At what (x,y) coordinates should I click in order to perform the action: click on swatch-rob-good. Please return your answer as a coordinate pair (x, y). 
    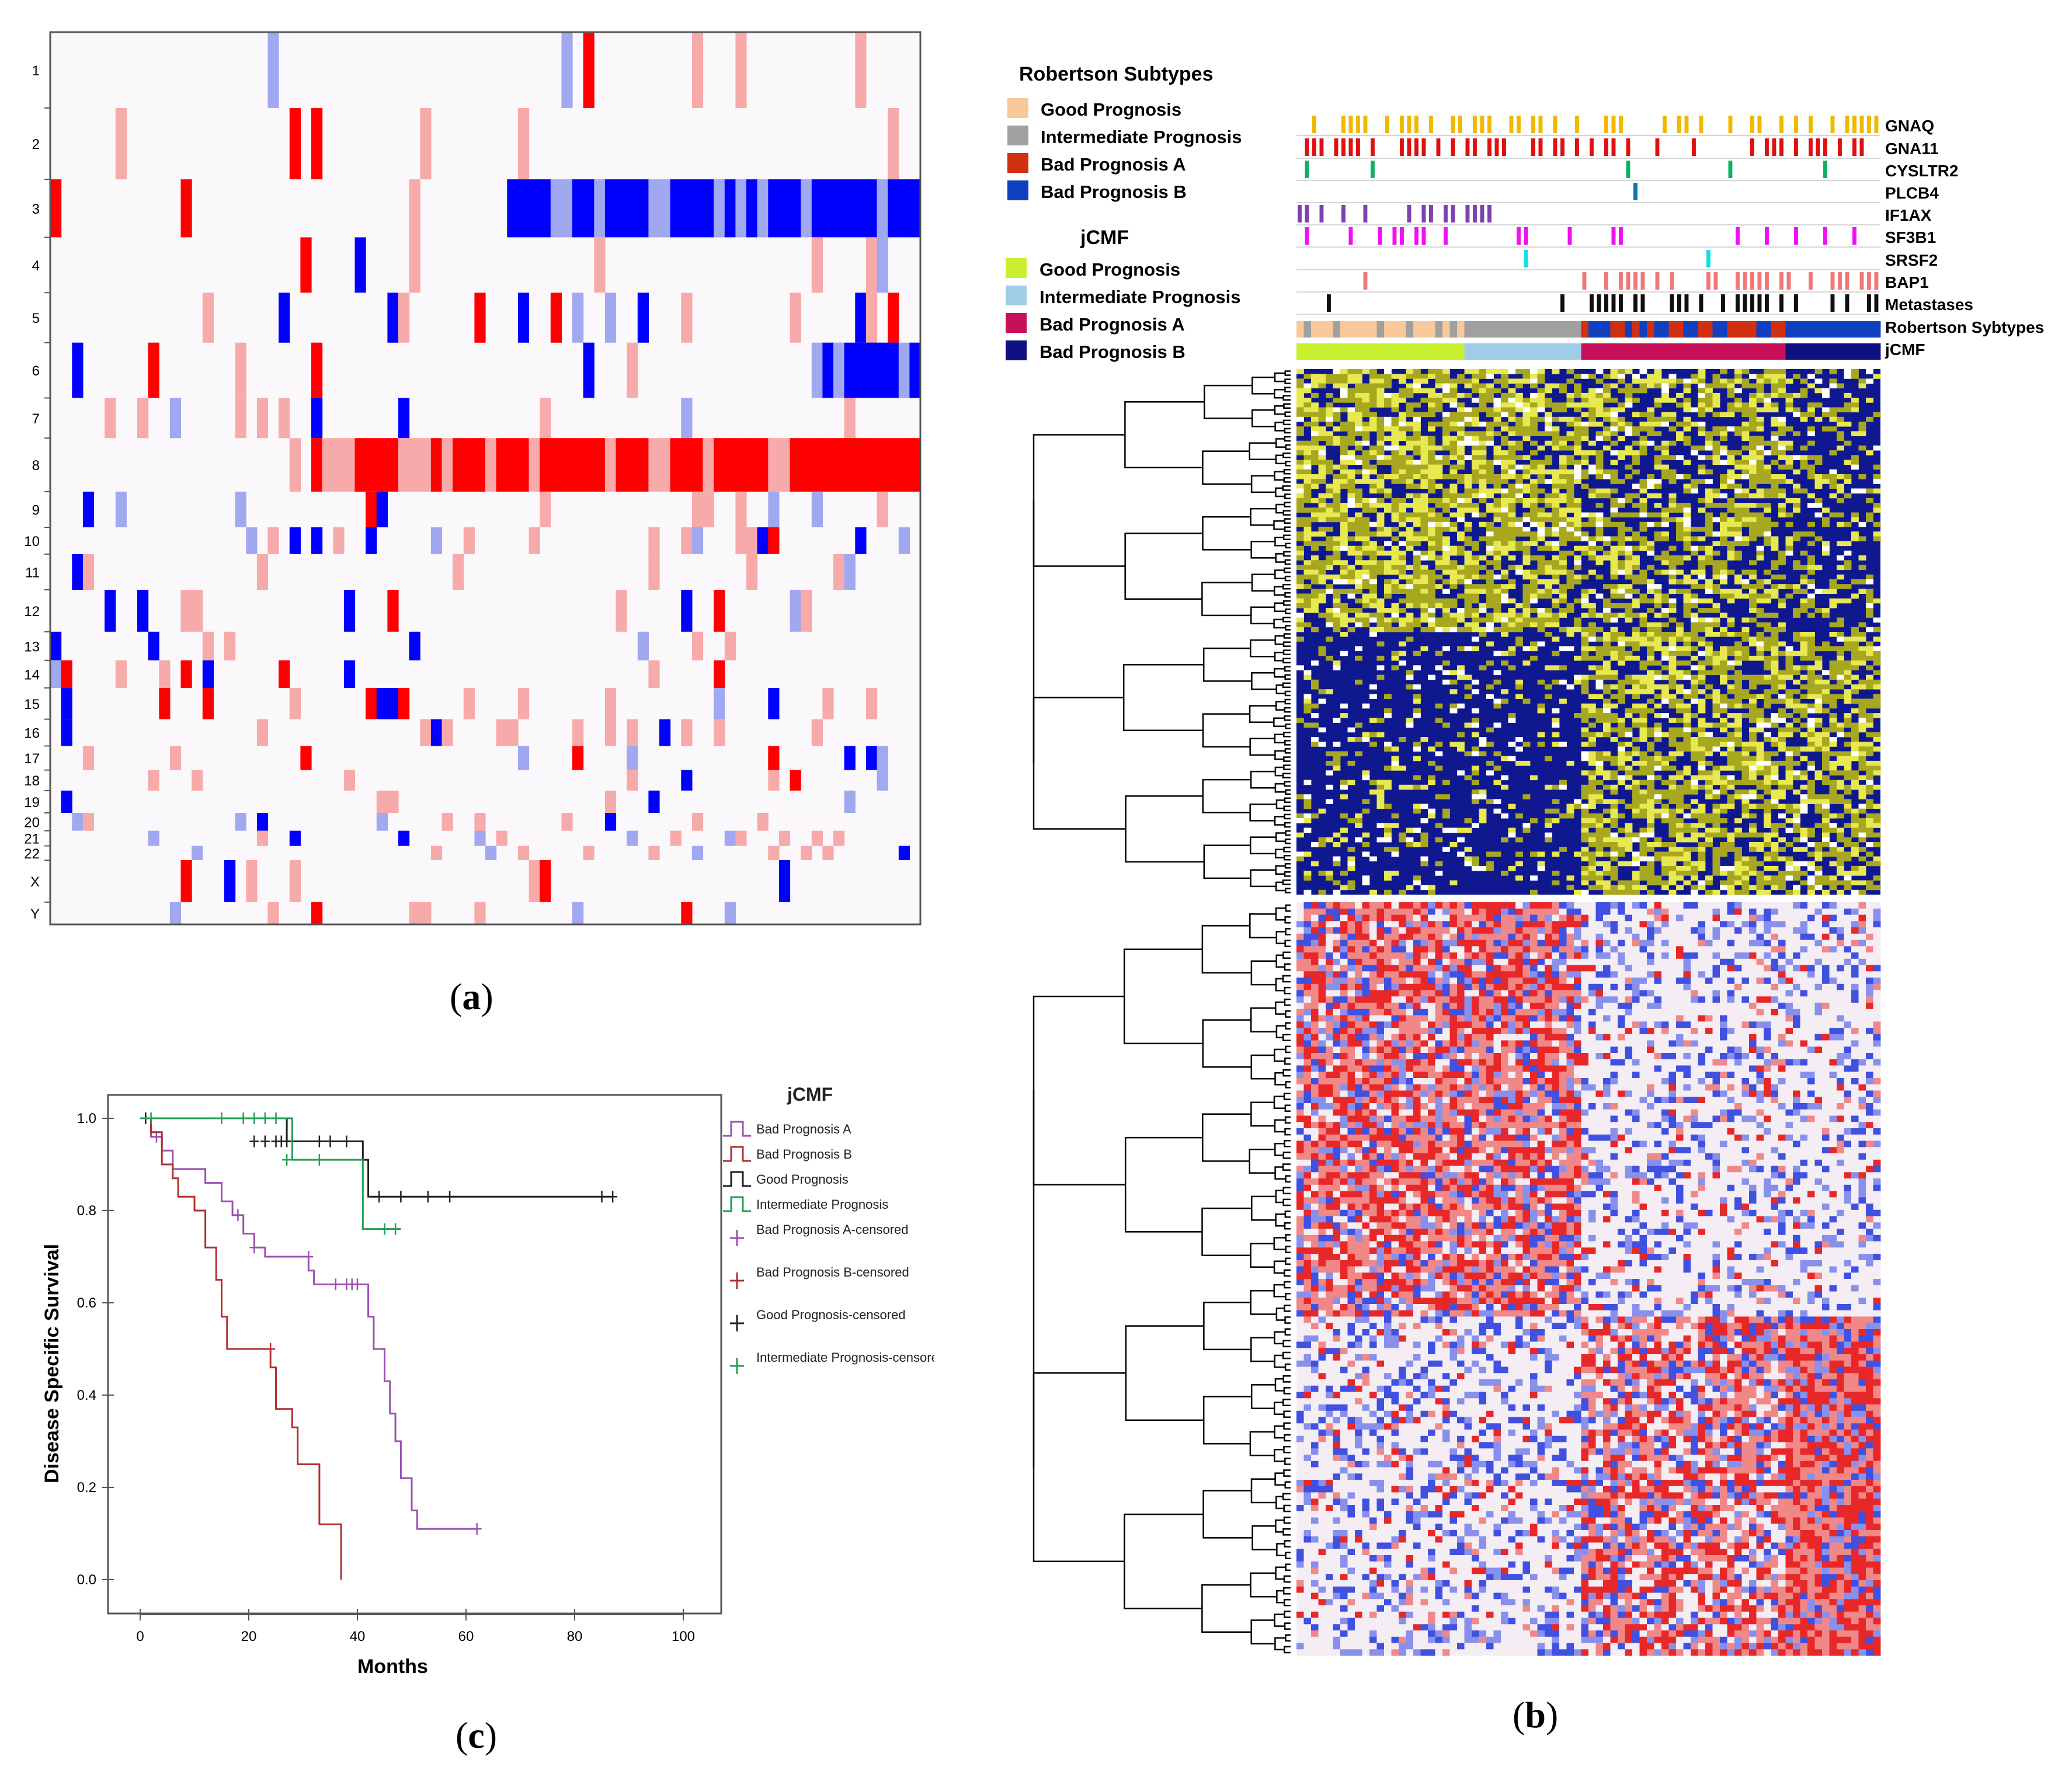
    Looking at the image, I should click on (1017, 108).